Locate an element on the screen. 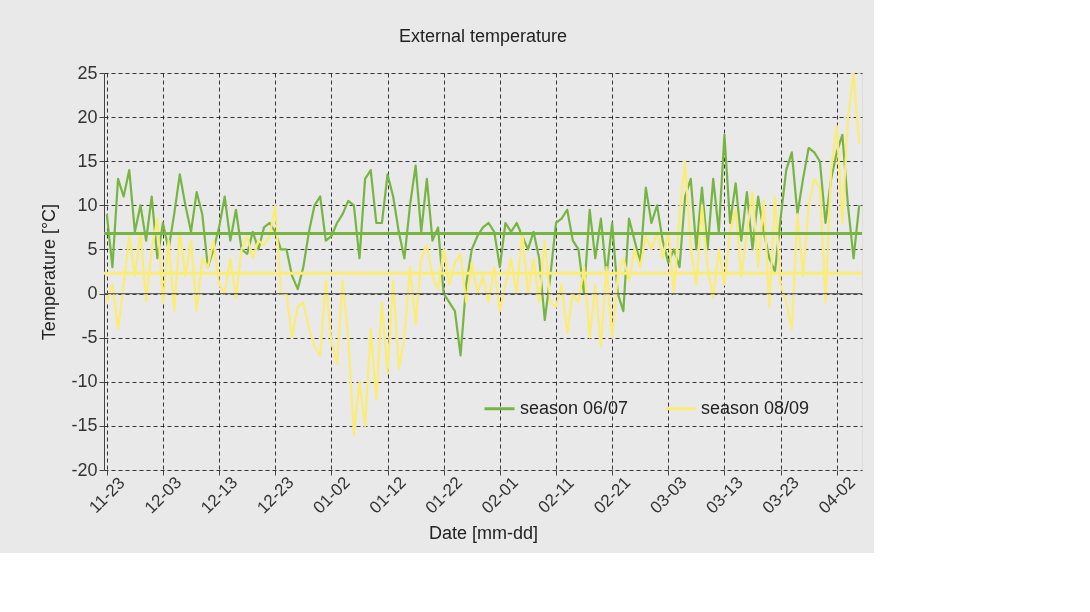 The width and height of the screenshot is (1090, 612). y-tick-label: 15 is located at coordinates (87, 160).